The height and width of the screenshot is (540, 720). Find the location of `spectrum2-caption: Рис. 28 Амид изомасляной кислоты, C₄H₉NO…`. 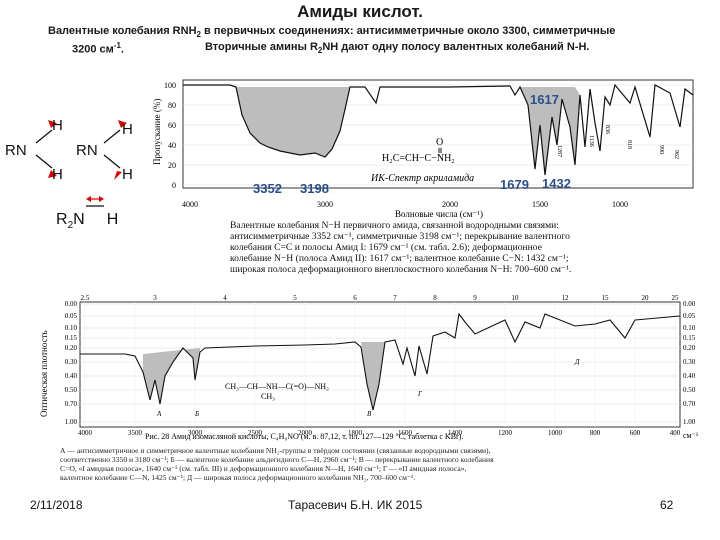

spectrum2-caption: Рис. 28 Амид изомасляной кислоты, C₄H₉NO… is located at coordinates (304, 436).